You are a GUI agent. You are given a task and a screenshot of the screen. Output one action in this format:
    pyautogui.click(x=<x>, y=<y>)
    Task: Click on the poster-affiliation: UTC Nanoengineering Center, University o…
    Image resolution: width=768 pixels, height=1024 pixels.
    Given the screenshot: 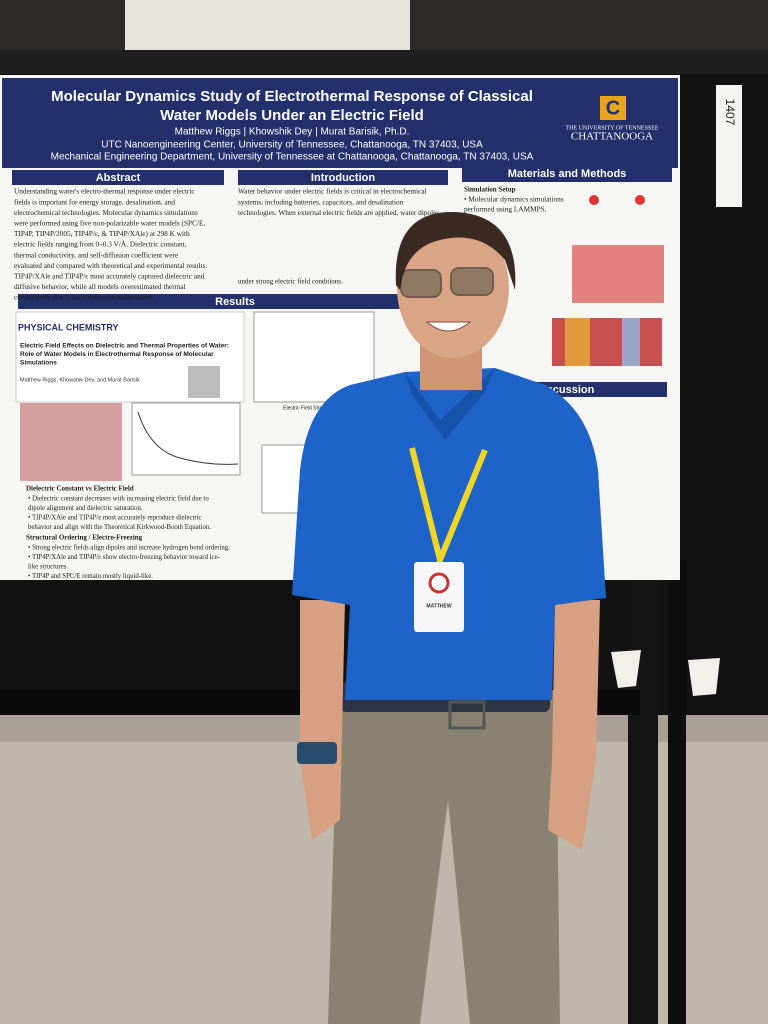 What is the action you would take?
    pyautogui.click(x=292, y=145)
    